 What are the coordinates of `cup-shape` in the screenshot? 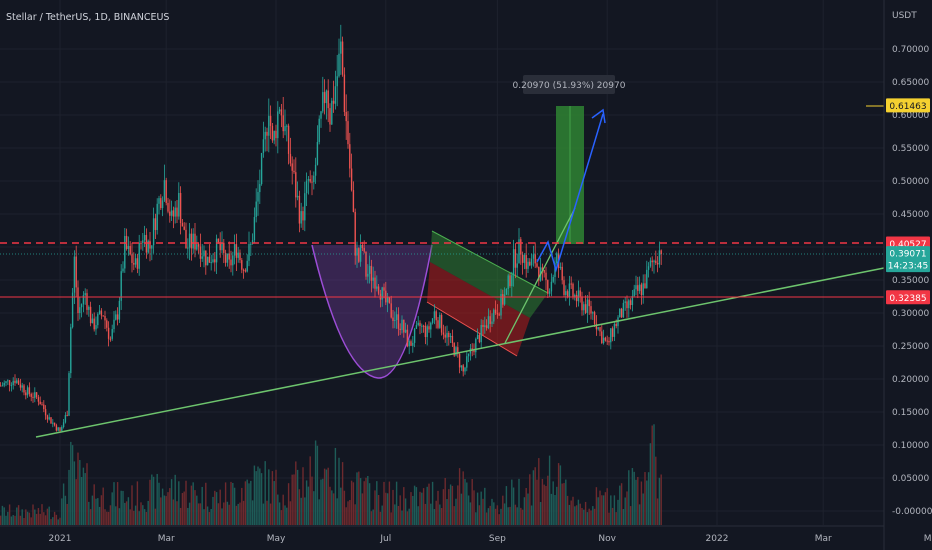 It's located at (372, 312).